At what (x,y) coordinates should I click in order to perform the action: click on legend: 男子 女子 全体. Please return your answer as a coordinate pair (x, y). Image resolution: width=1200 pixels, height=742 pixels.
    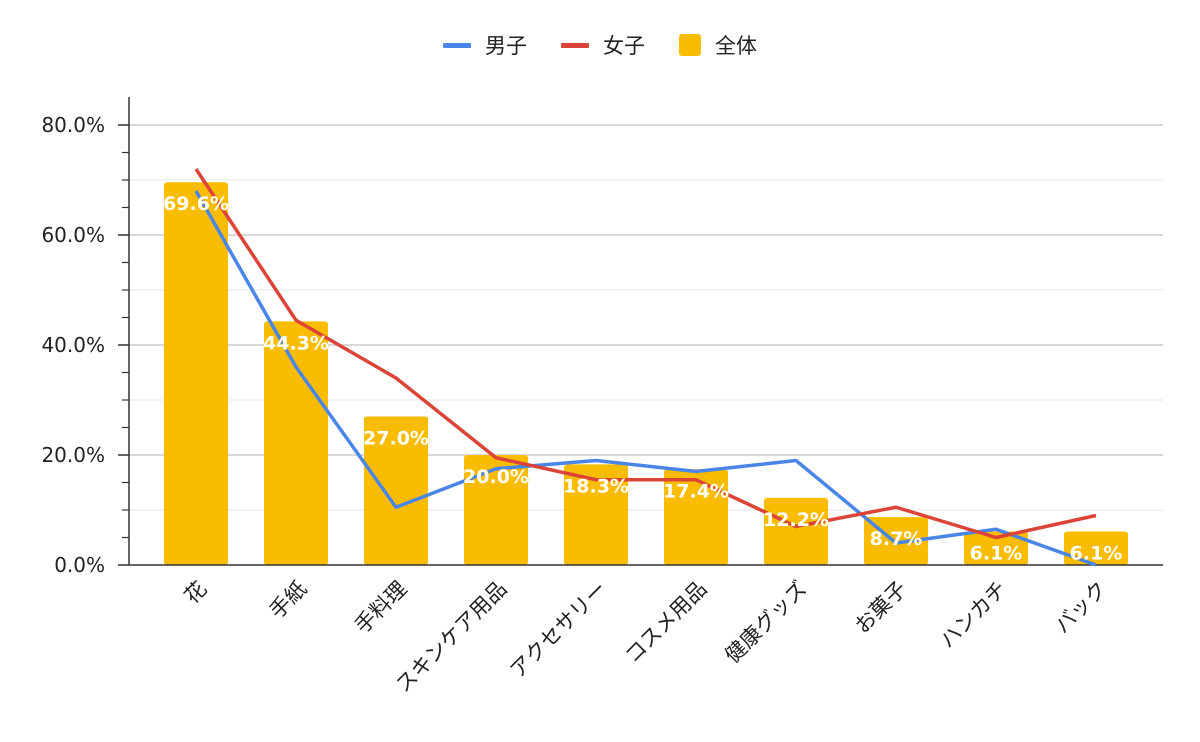
    Looking at the image, I should click on (600, 45).